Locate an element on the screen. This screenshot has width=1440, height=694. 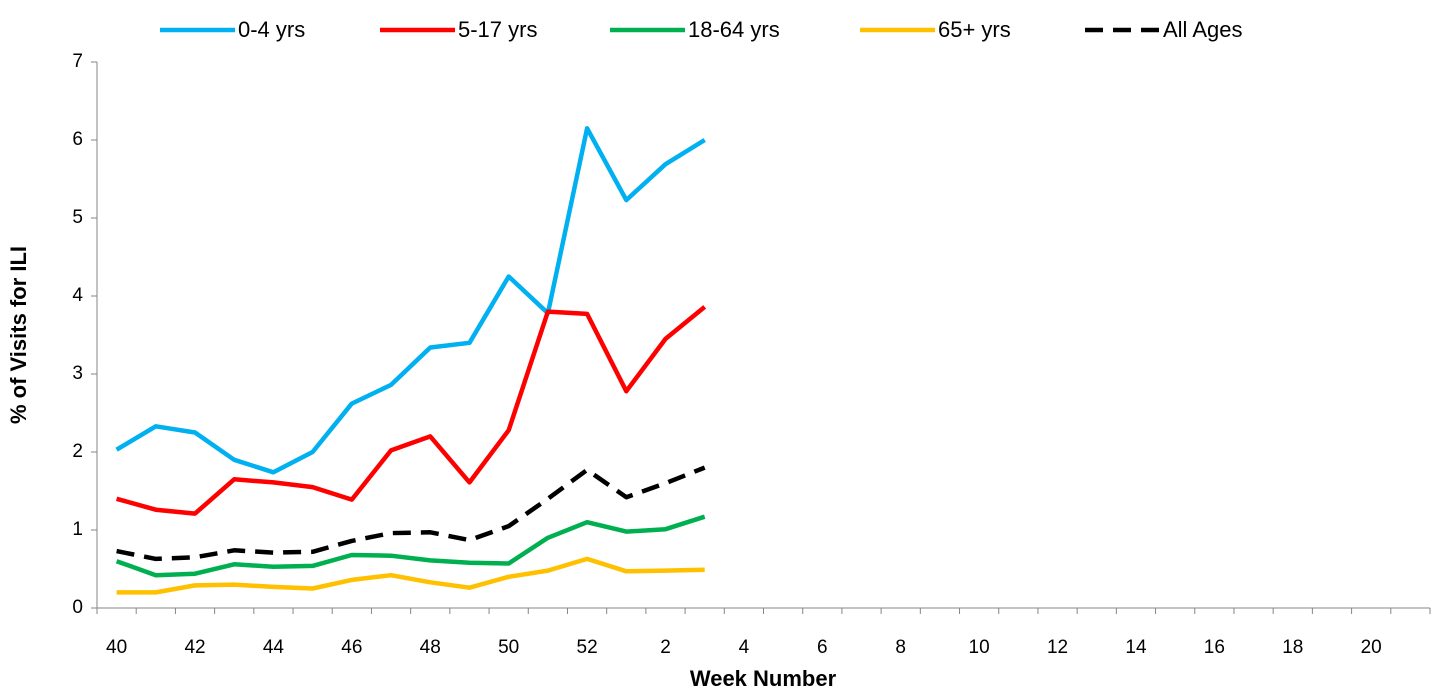
x-tick-label: 20 is located at coordinates (1371, 647).